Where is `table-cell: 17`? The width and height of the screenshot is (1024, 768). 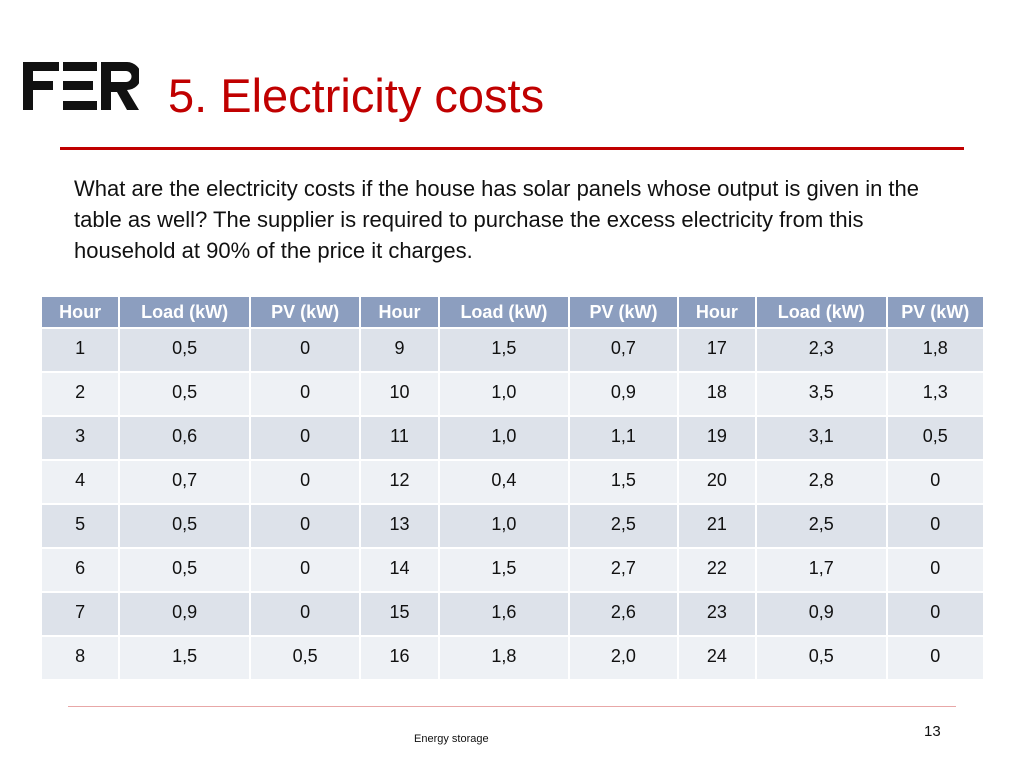 table-cell: 17 is located at coordinates (716, 350).